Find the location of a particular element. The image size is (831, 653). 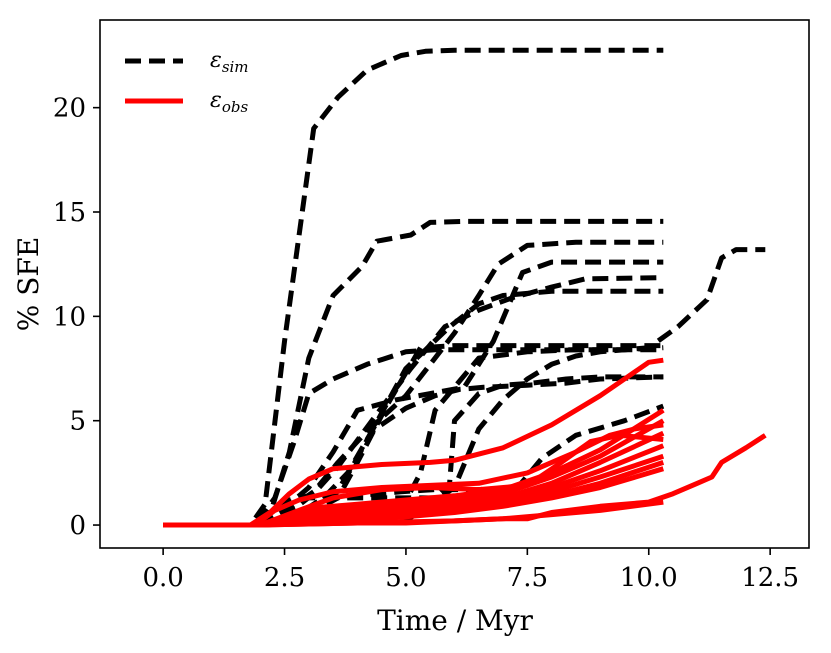

legend-obs-label: εobs is located at coordinates (229, 102).